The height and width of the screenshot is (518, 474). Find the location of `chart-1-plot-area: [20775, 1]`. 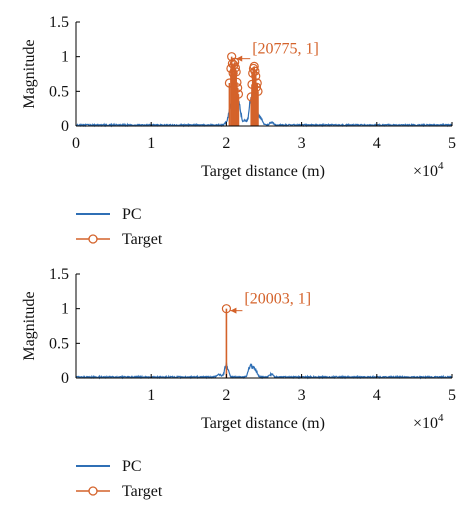

chart-1-plot-area: [20775, 1] is located at coordinates (264, 84).